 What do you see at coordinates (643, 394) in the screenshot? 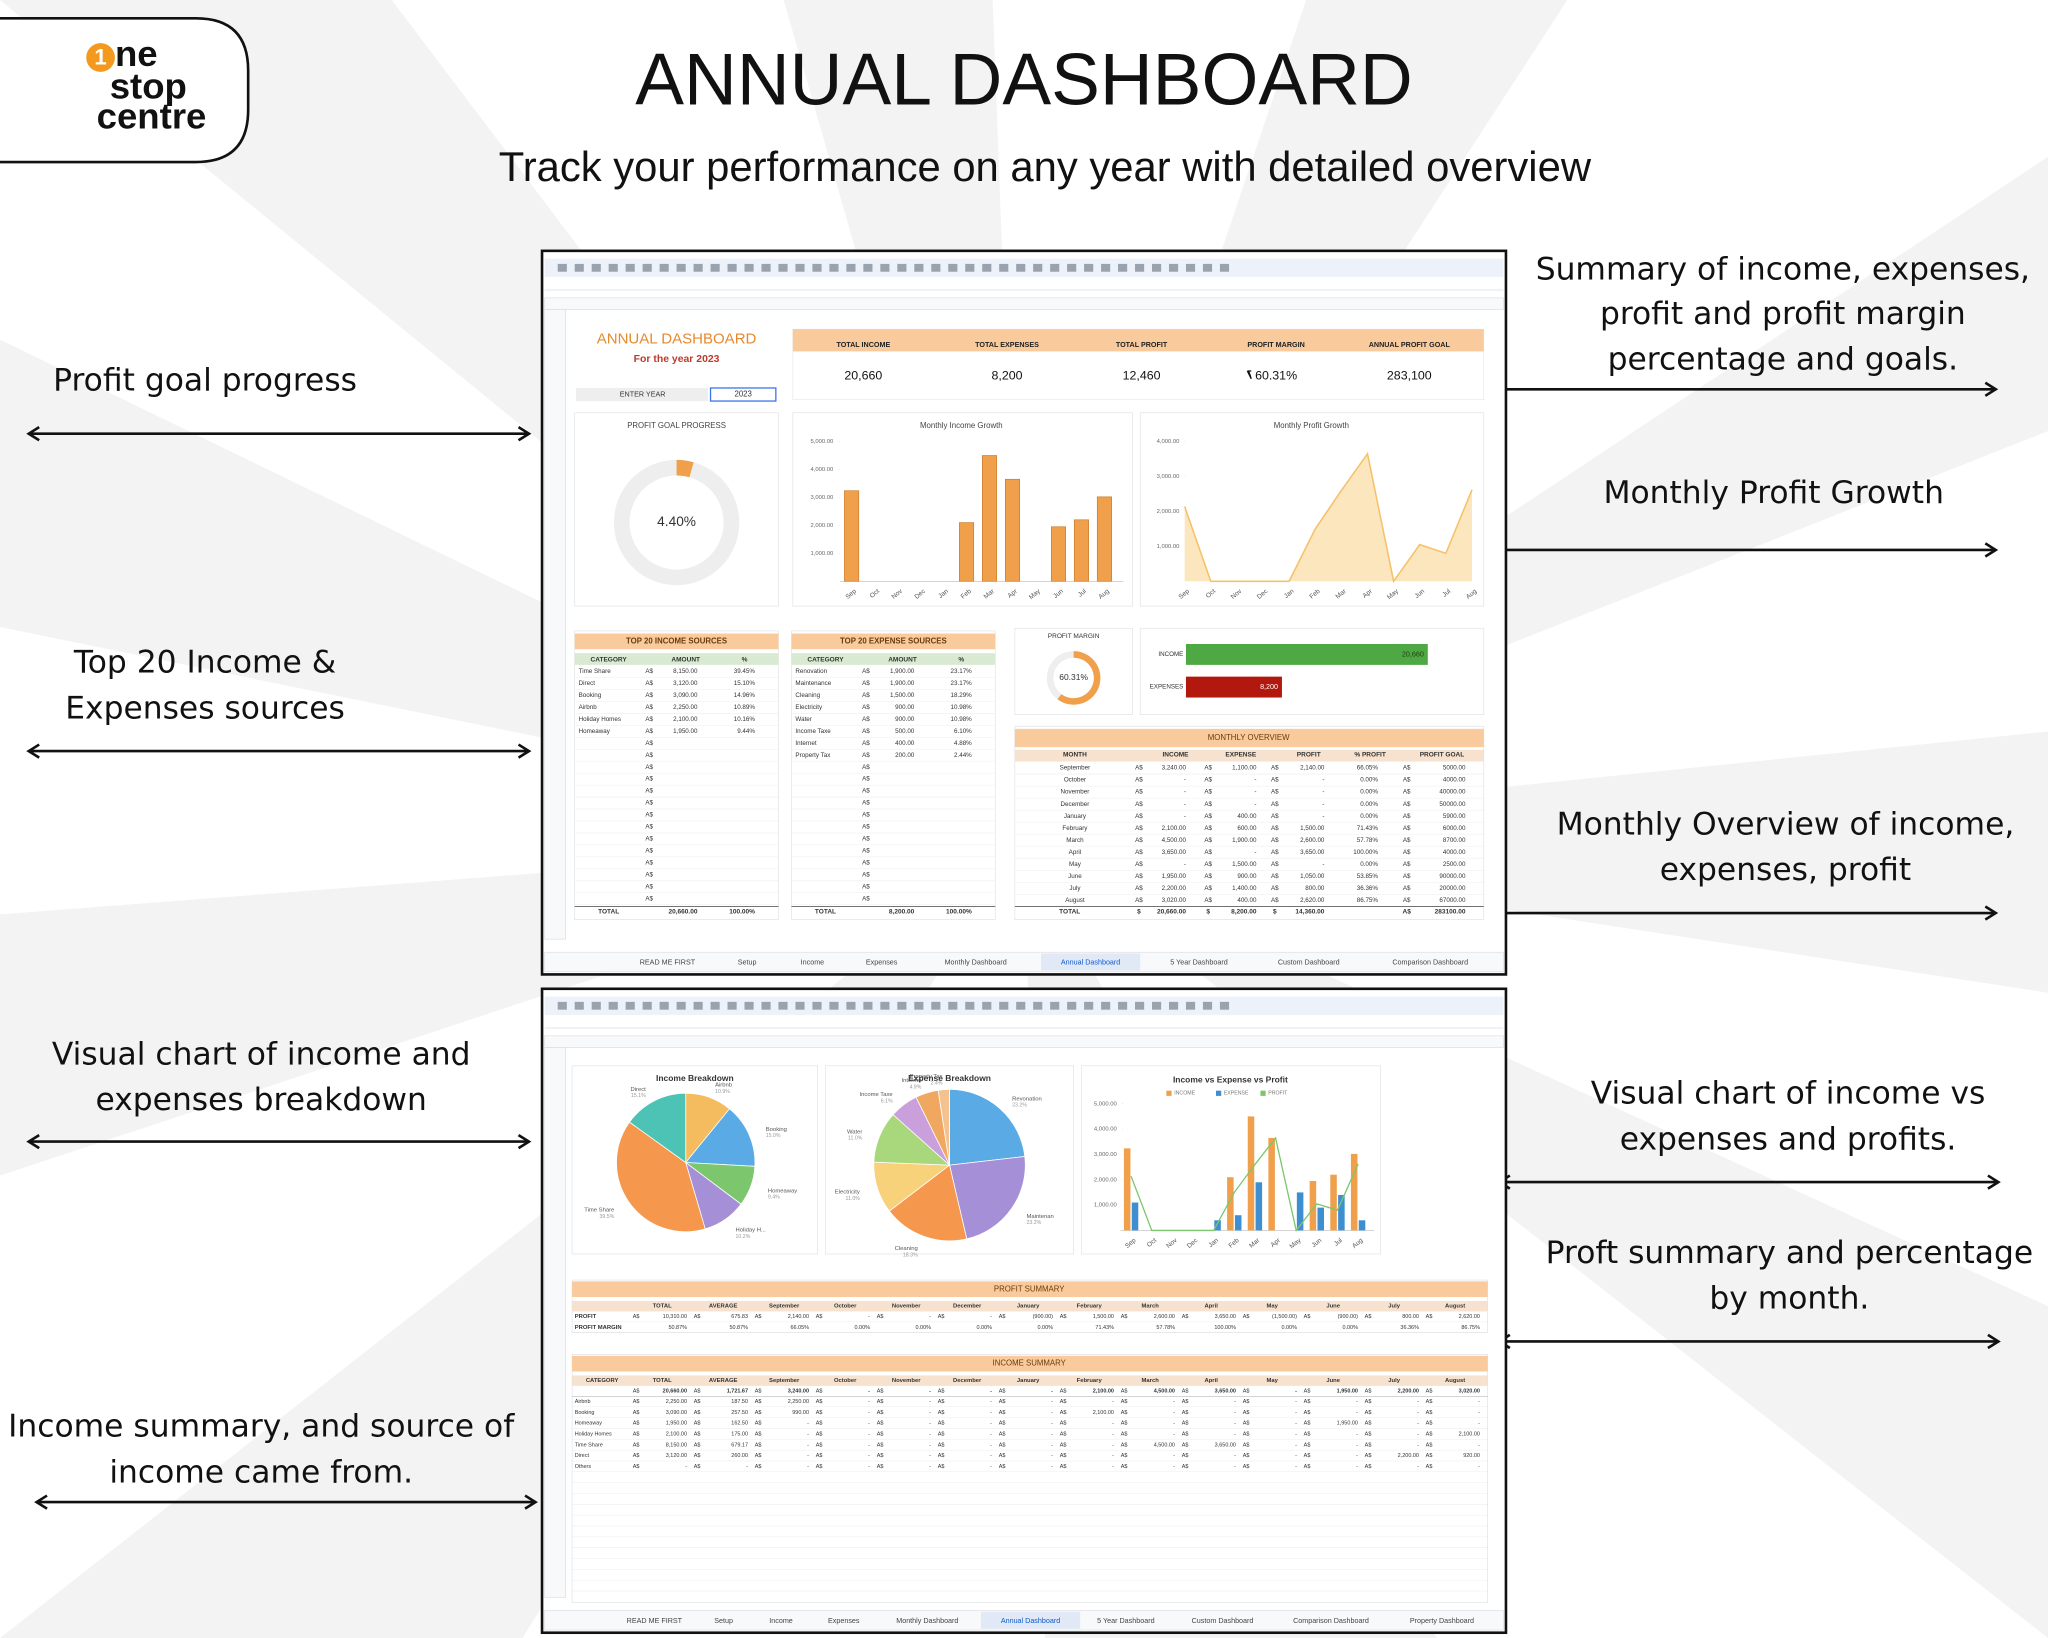
I see `input-label: ENTER YEAR` at bounding box center [643, 394].